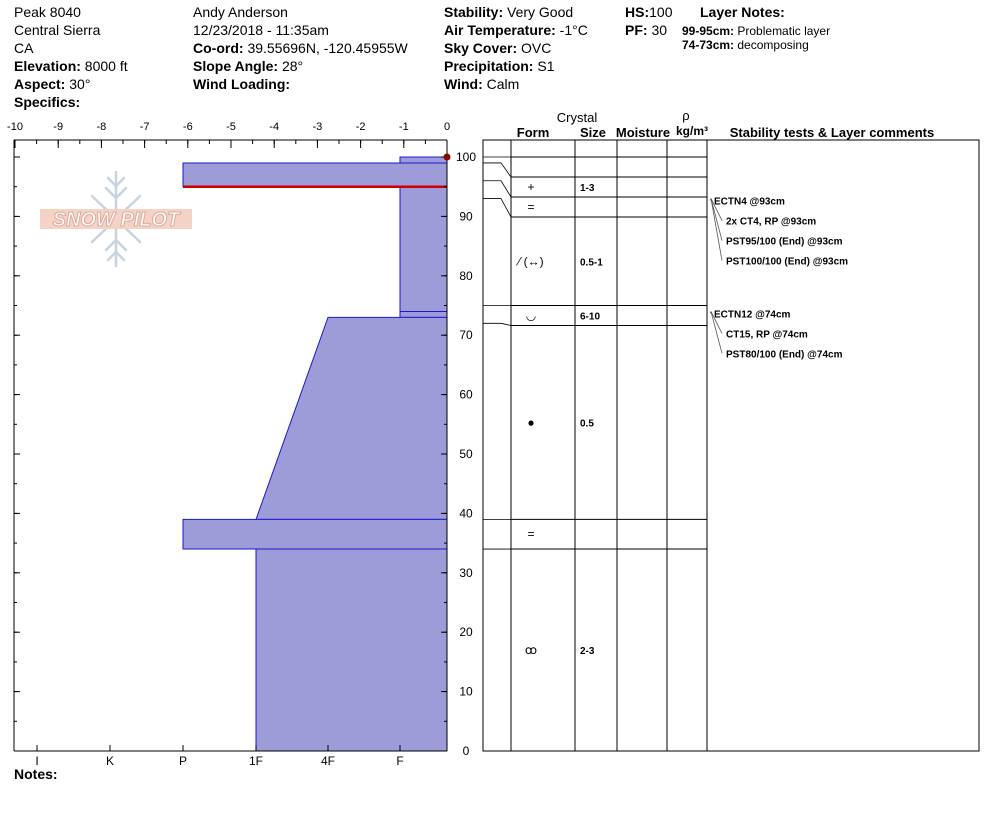  Describe the element at coordinates (767, 334) in the screenshot. I see `stability-test-label: CT15, RP @74cm` at that location.